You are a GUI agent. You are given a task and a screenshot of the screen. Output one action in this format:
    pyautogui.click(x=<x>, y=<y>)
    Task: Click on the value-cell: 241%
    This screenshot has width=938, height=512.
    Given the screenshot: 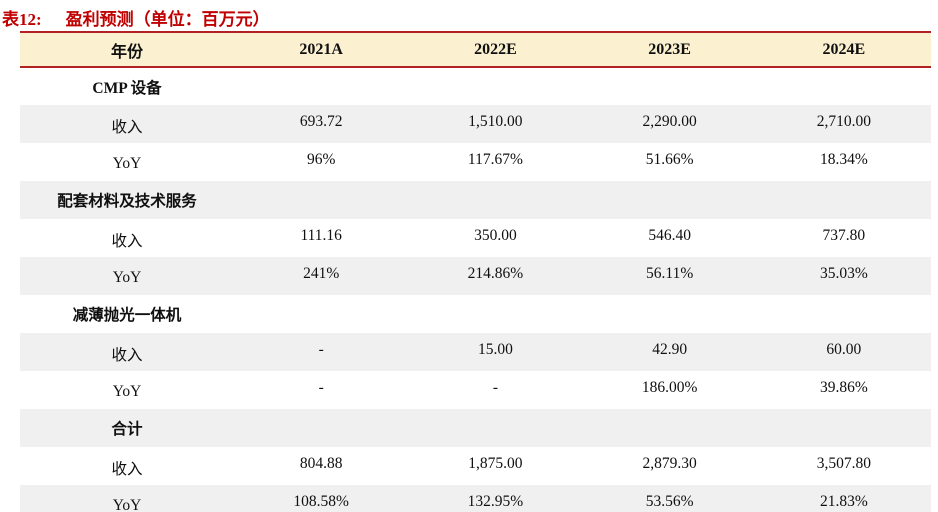 What is the action you would take?
    pyautogui.click(x=321, y=276)
    